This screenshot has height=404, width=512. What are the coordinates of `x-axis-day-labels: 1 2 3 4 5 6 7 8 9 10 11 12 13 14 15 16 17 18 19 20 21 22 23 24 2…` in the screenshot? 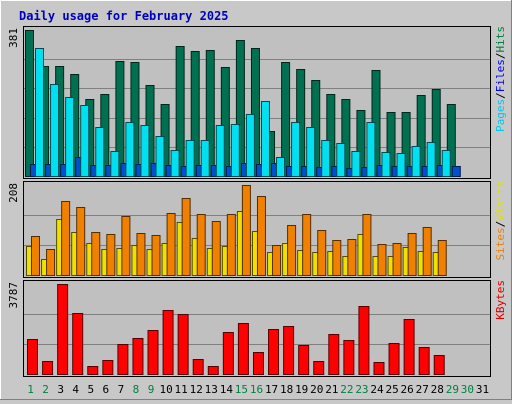 It's located at (258, 389).